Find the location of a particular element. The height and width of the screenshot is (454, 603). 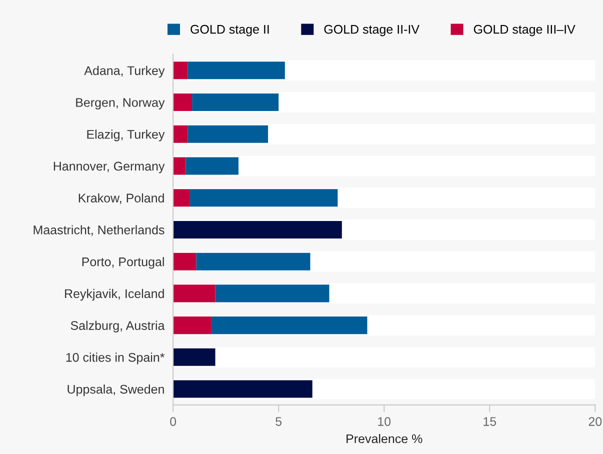

legend-label: GOLD stage II is located at coordinates (229, 30).